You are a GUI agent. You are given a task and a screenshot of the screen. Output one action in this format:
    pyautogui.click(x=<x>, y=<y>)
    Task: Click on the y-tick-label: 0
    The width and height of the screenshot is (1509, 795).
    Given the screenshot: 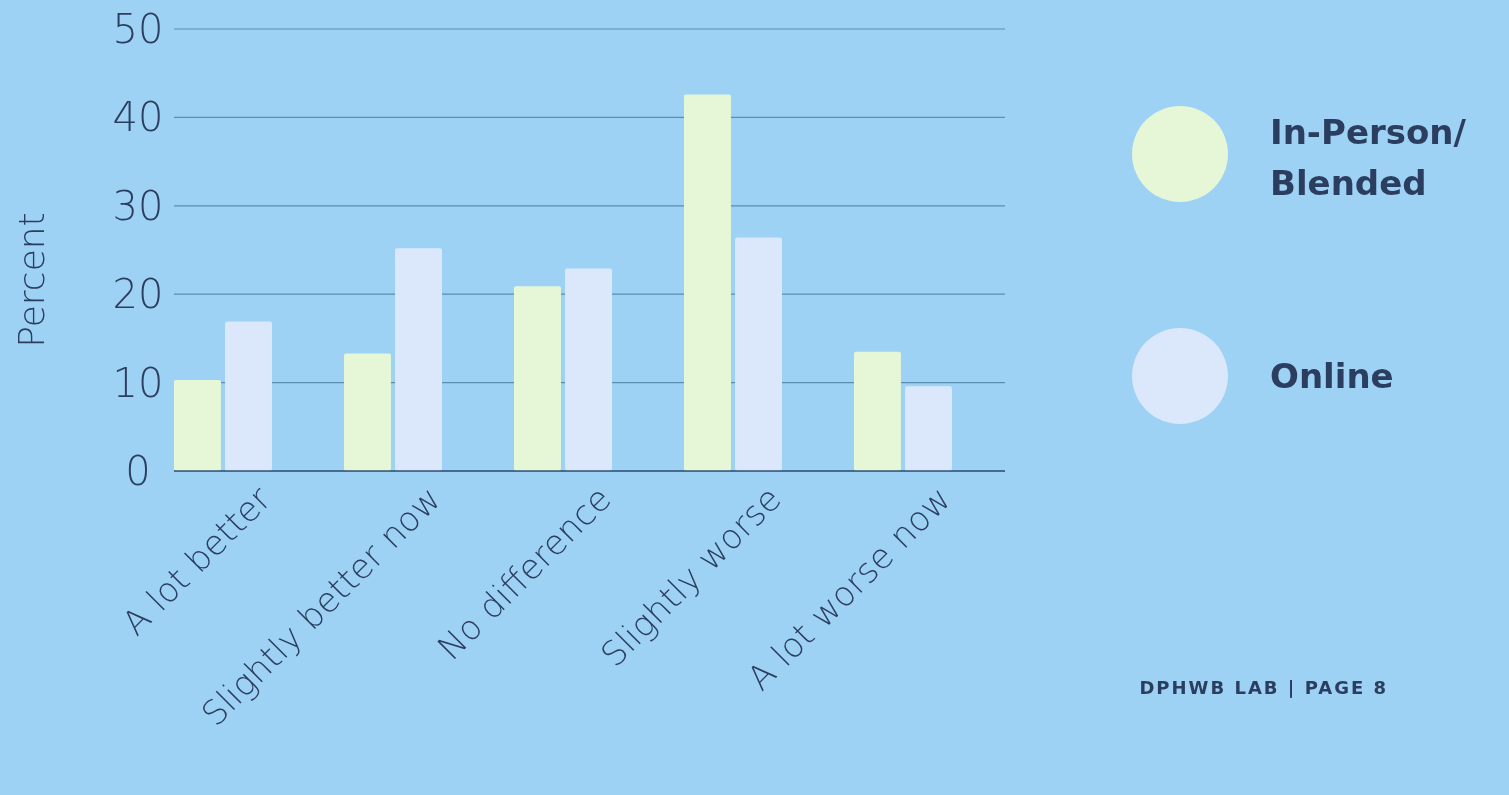 What is the action you would take?
    pyautogui.click(x=138, y=471)
    